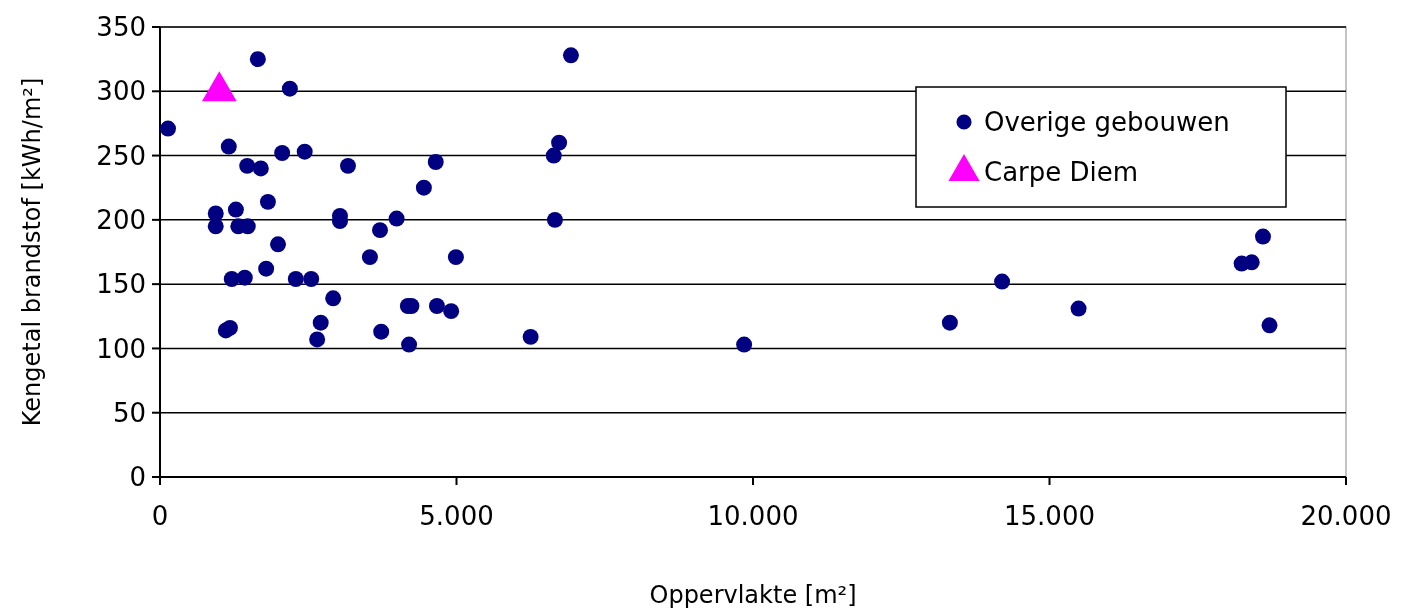 Image resolution: width=1409 pixels, height=613 pixels. Describe the element at coordinates (1049, 516) in the screenshot. I see `x-tick-label: 15.000` at that location.